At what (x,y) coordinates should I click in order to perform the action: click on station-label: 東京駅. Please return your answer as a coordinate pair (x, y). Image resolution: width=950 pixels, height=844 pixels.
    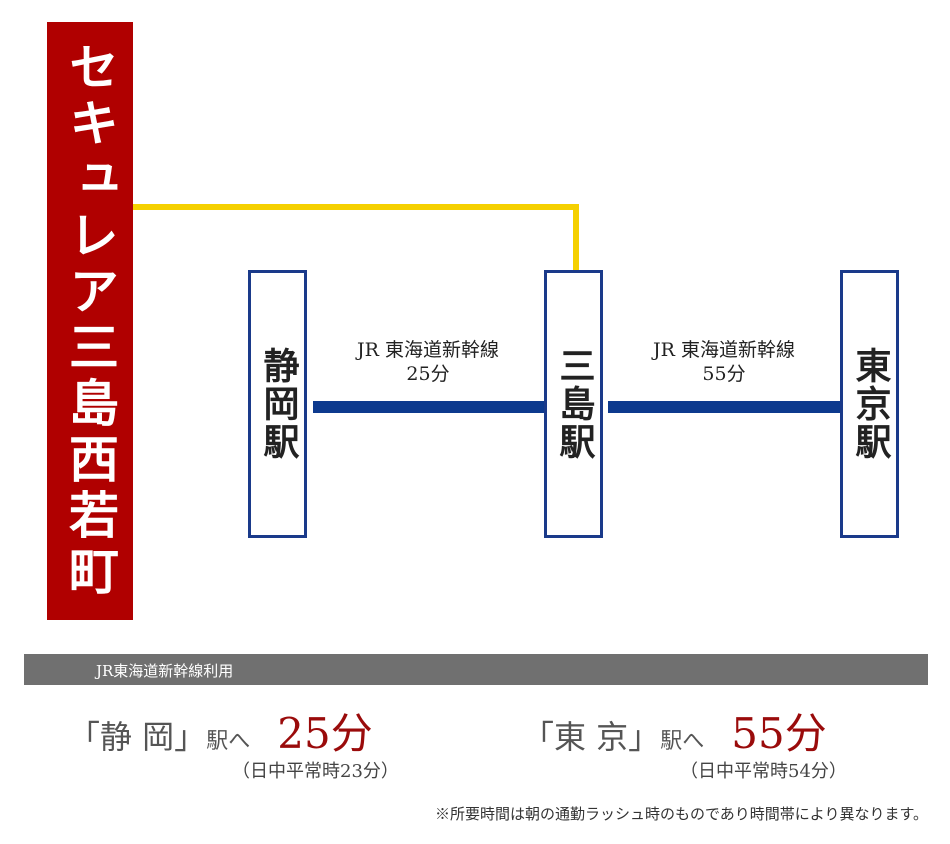
    Looking at the image, I should click on (870, 404).